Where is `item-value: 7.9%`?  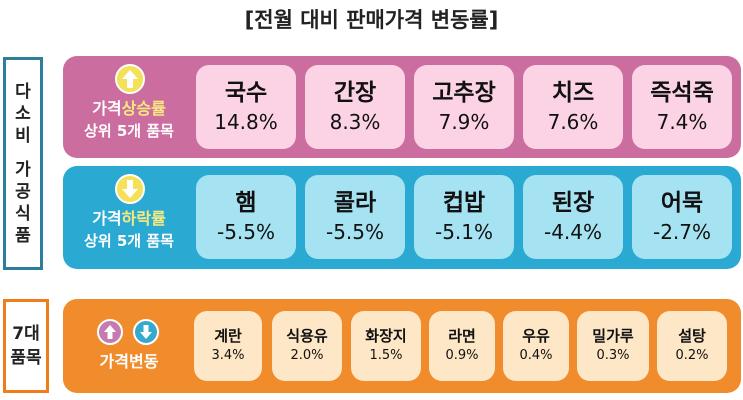 item-value: 7.9% is located at coordinates (464, 122).